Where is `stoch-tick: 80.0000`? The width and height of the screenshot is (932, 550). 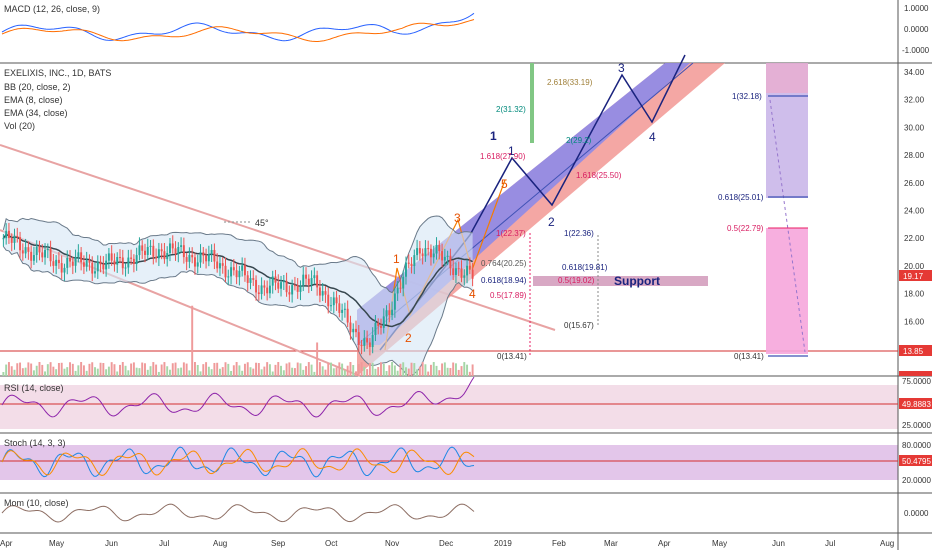
stoch-tick: 80.0000 is located at coordinates (916, 445).